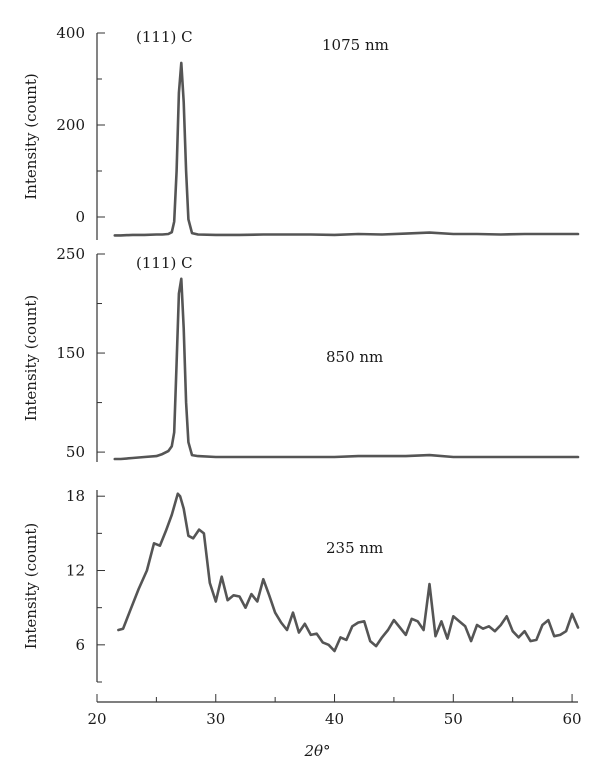 The image size is (600, 774). I want to click on x-tick-label: 20, so click(96, 719).